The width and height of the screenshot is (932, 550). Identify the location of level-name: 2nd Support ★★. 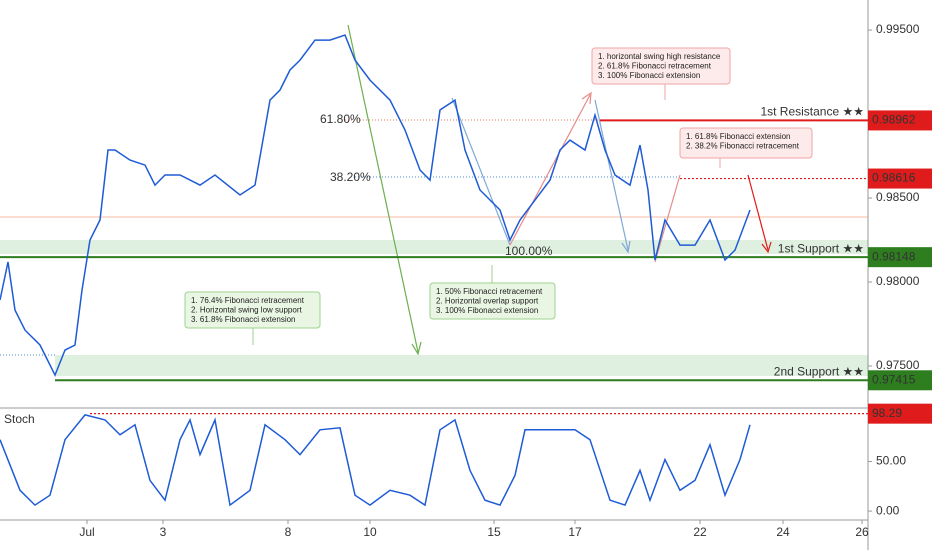
(819, 371).